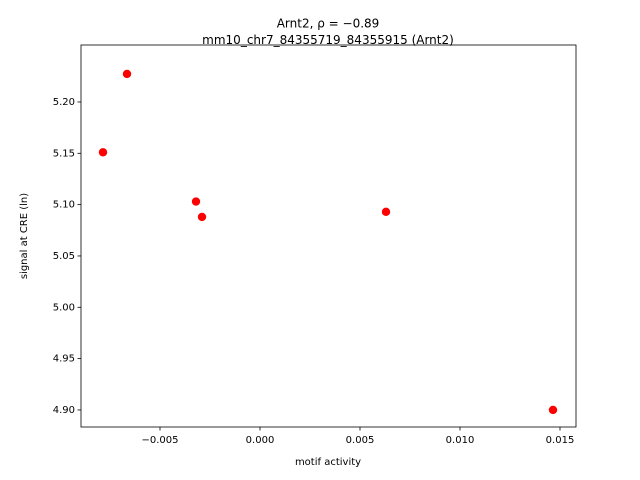 Image resolution: width=640 pixels, height=480 pixels. What do you see at coordinates (64, 102) in the screenshot?
I see `y-tick-label: 5.20` at bounding box center [64, 102].